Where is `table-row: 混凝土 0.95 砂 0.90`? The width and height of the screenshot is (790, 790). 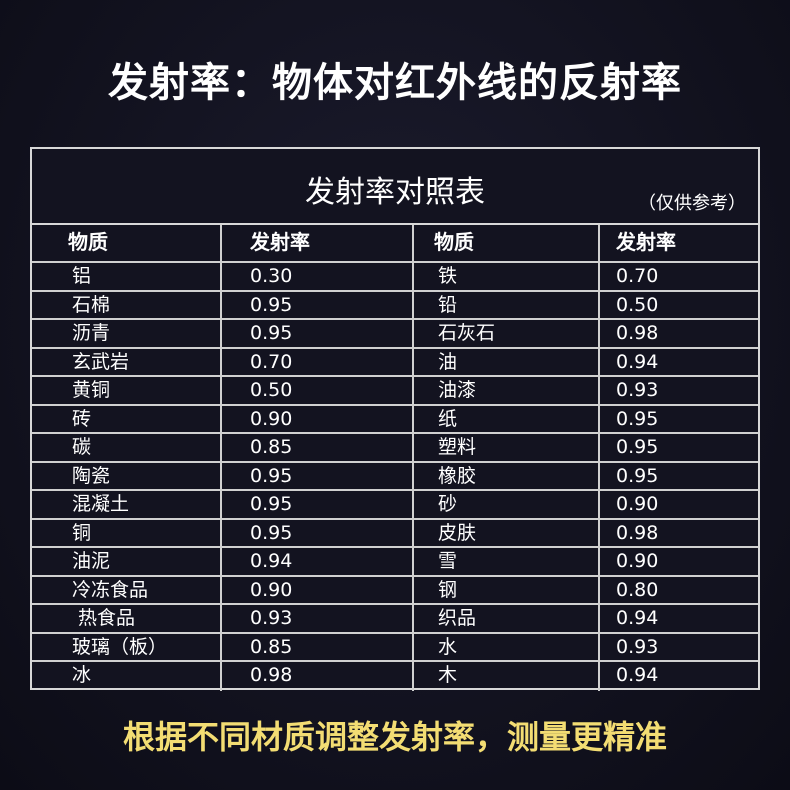
table-row: 混凝土 0.95 砂 0.90 is located at coordinates (395, 505).